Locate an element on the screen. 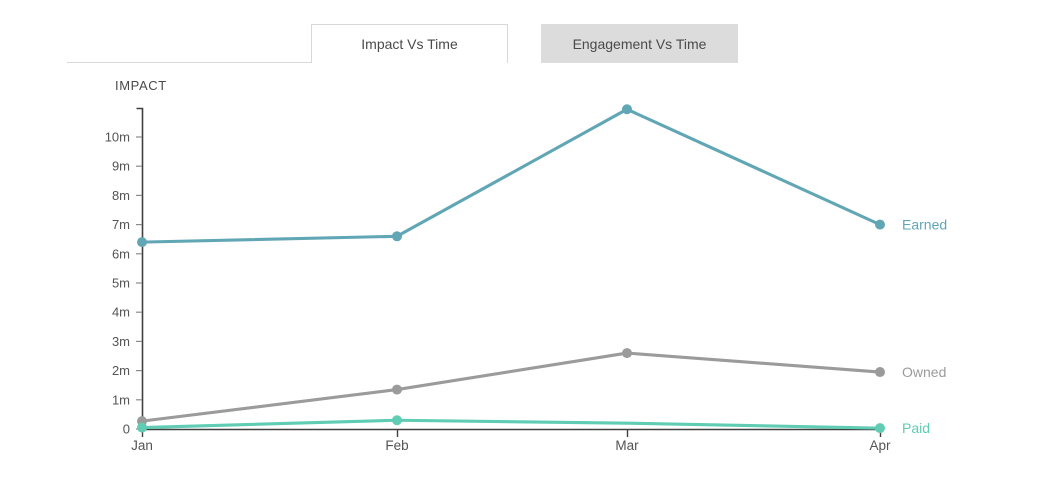 This screenshot has height=477, width=1047. y-axis-tick-label: 8m is located at coordinates (121, 195).